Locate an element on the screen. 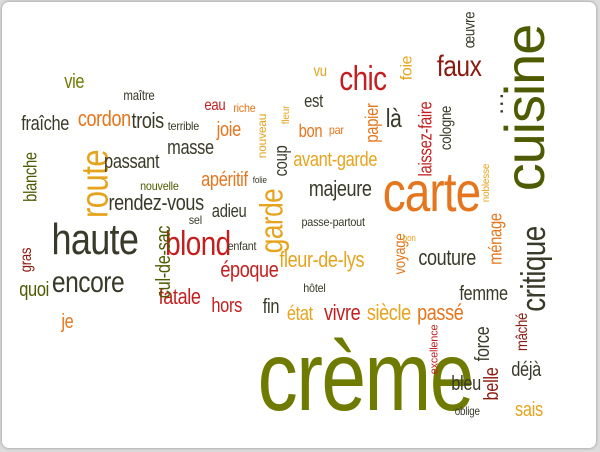  word-coup: coup is located at coordinates (280, 161).